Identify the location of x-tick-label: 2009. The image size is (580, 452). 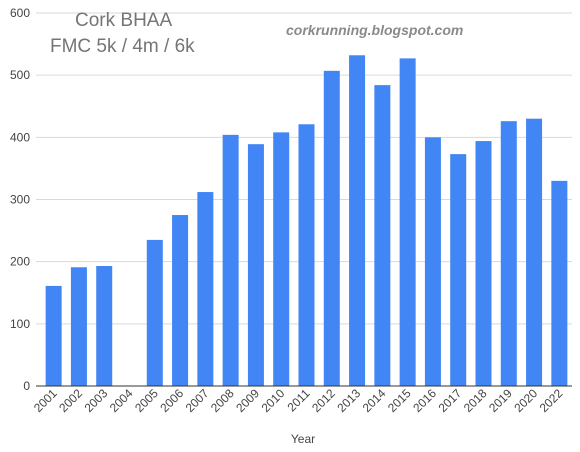
(247, 400).